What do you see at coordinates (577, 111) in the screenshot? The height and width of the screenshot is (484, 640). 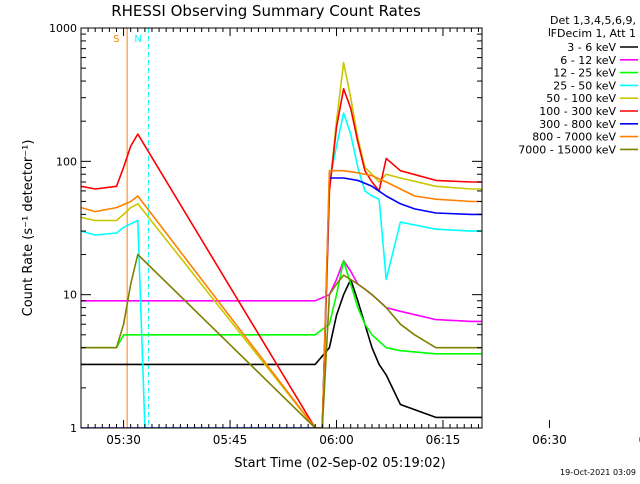 I see `legend-label-5: 100 - 300 keV` at bounding box center [577, 111].